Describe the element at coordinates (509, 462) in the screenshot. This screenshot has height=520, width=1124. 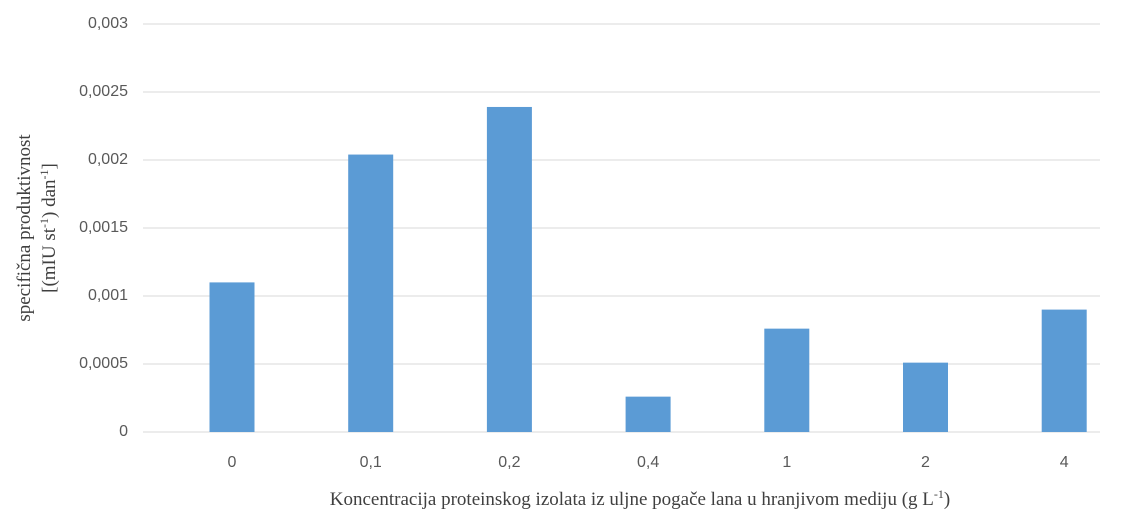
I see `x-tick-label: 0,2` at that location.